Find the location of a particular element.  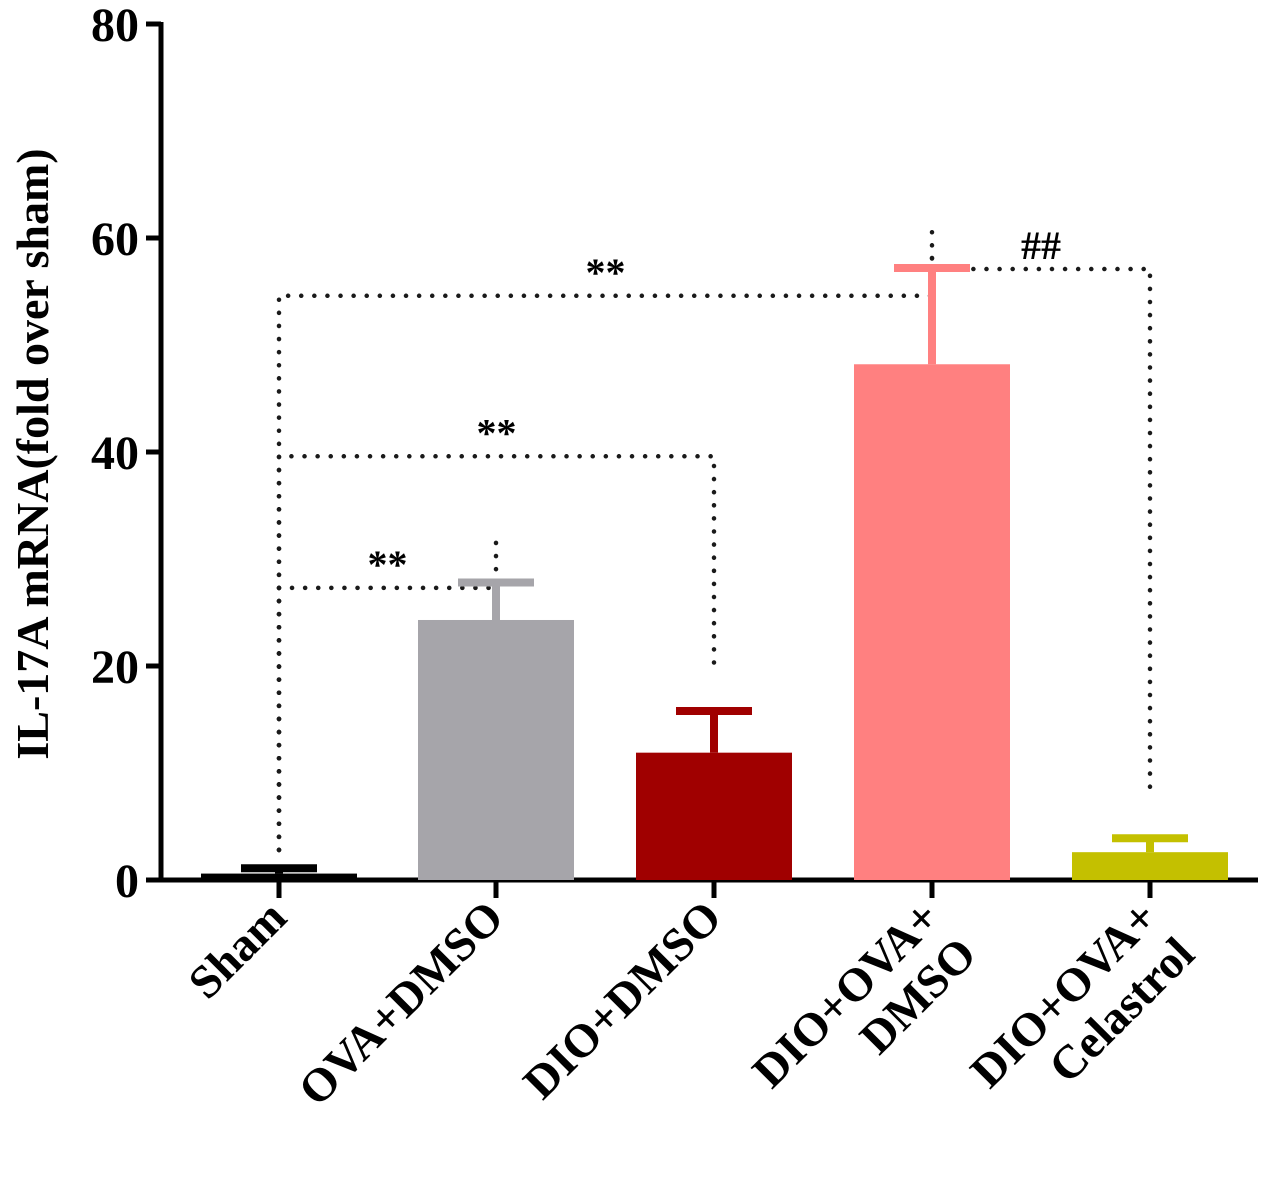

category-label-1-line-0: OVA+DMSO is located at coordinates (401, 1003).